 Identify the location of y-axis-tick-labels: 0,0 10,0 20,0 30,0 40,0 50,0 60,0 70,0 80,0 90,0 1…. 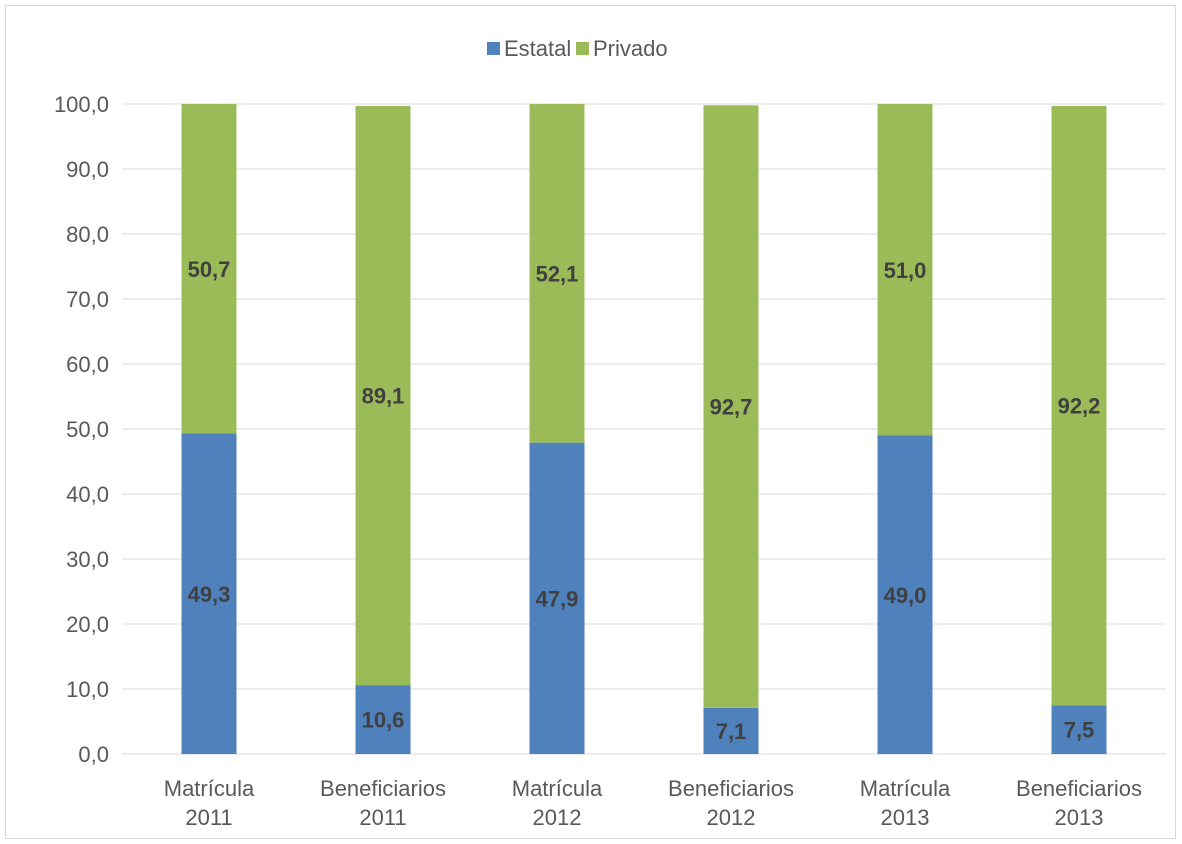
(81, 429).